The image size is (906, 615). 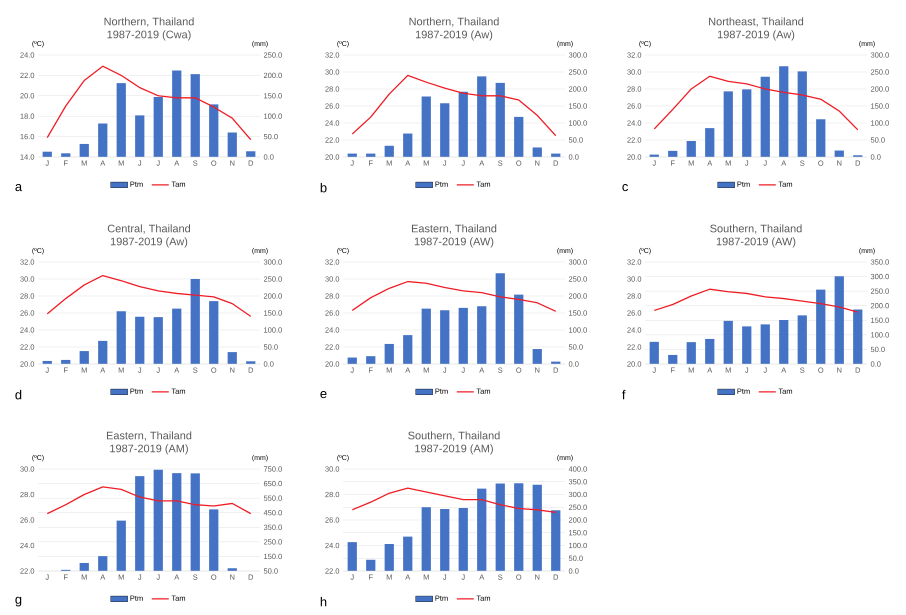 What do you see at coordinates (323, 187) in the screenshot?
I see `text: b` at bounding box center [323, 187].